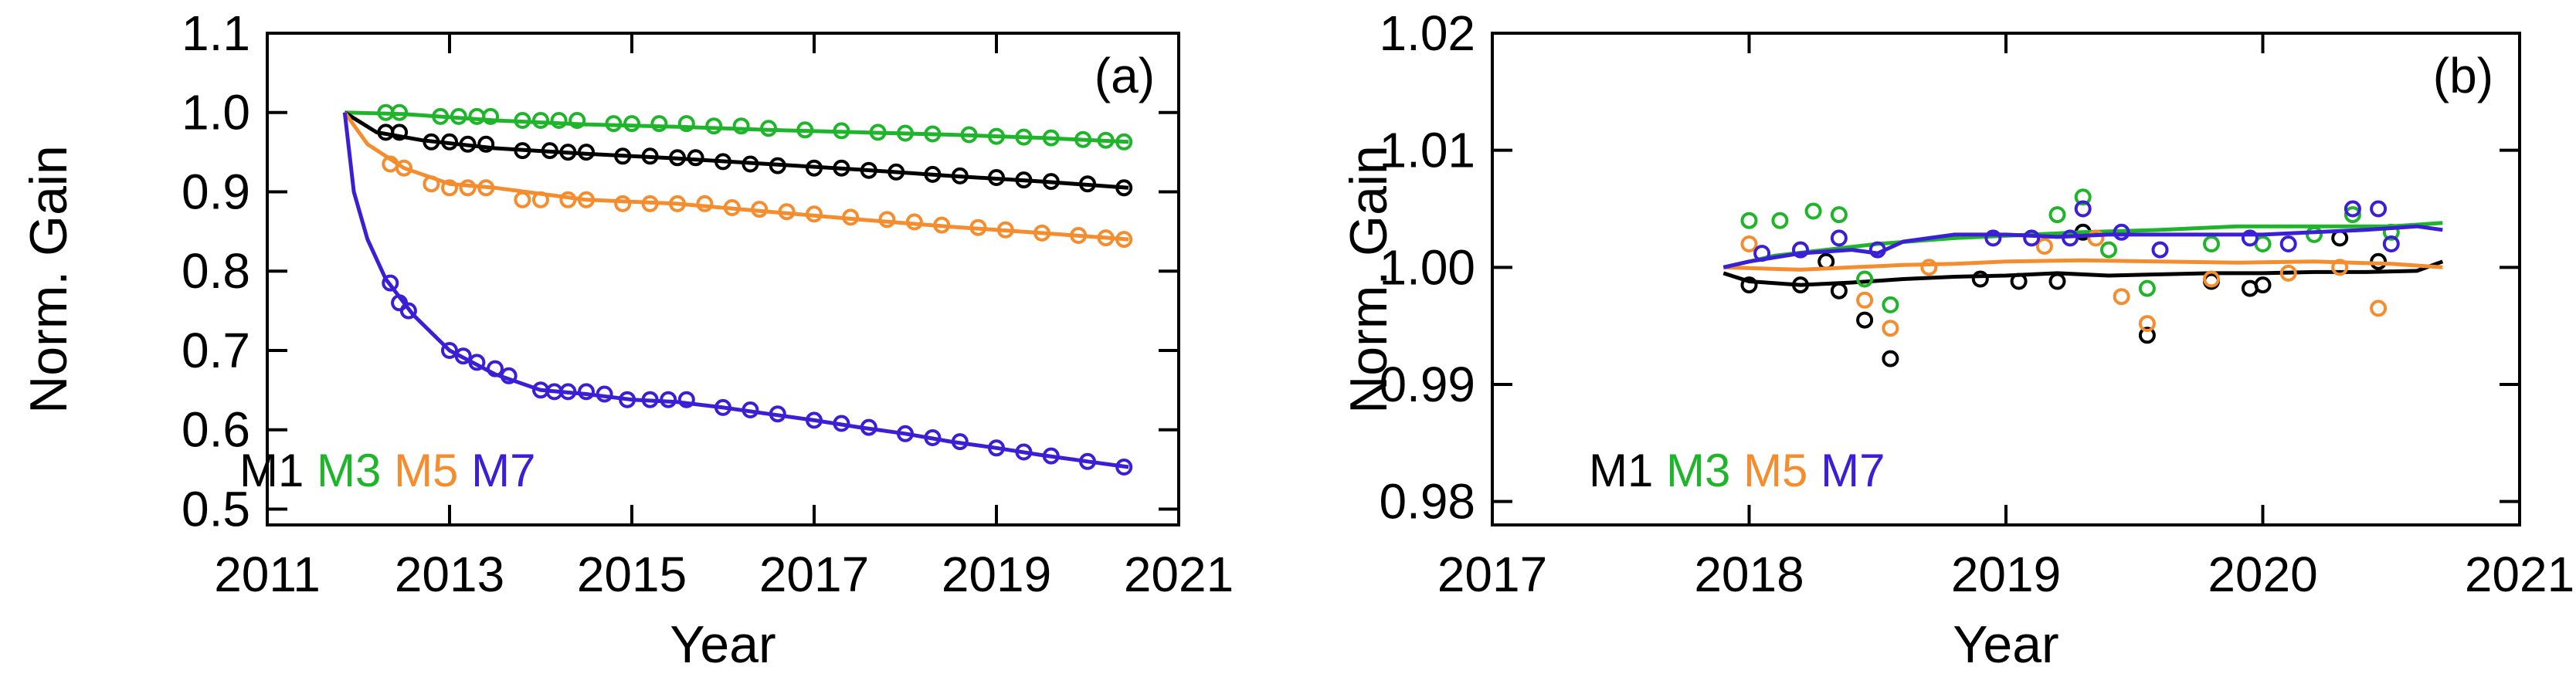 Image resolution: width=2576 pixels, height=694 pixels. I want to click on panel-a-y-axis-title: Norm. Gain, so click(48, 279).